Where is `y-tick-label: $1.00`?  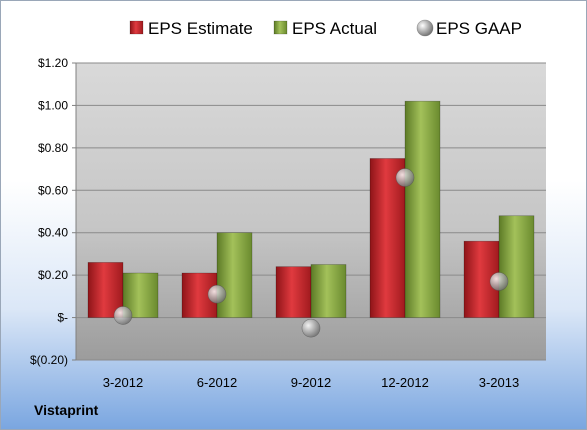 y-tick-label: $1.00 is located at coordinates (53, 105).